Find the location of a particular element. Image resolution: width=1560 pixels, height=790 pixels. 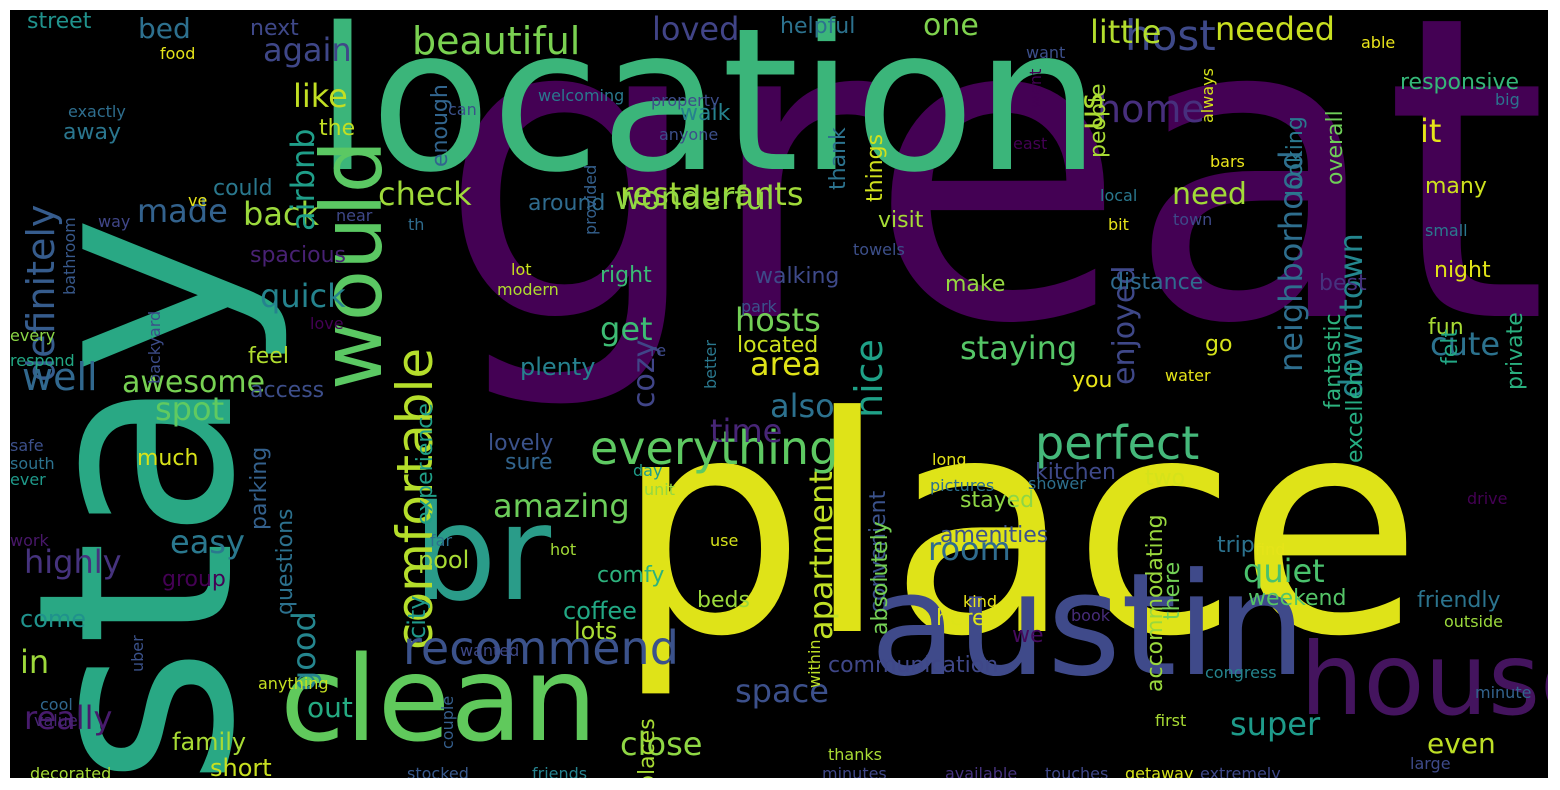

cloud-word-available: available is located at coordinates (981, 771).